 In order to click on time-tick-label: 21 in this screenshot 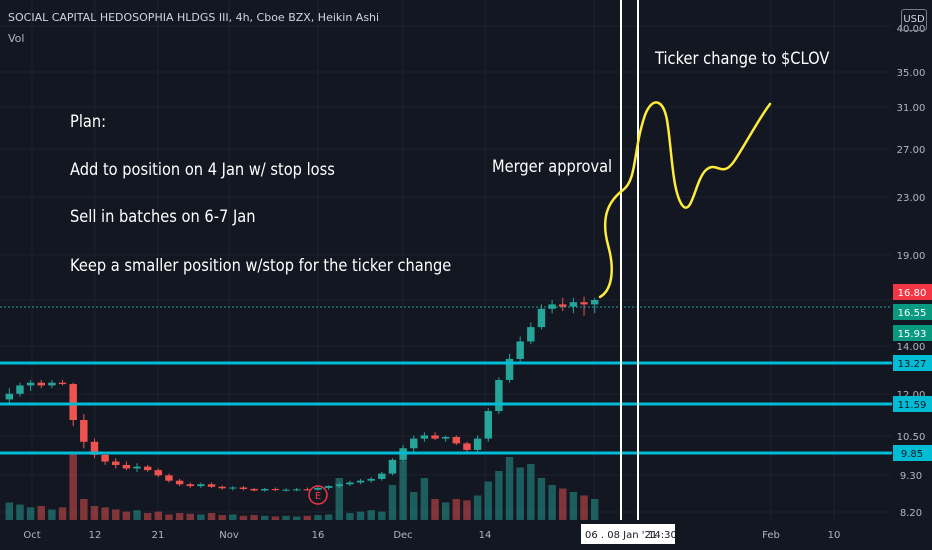, I will do `click(158, 535)`.